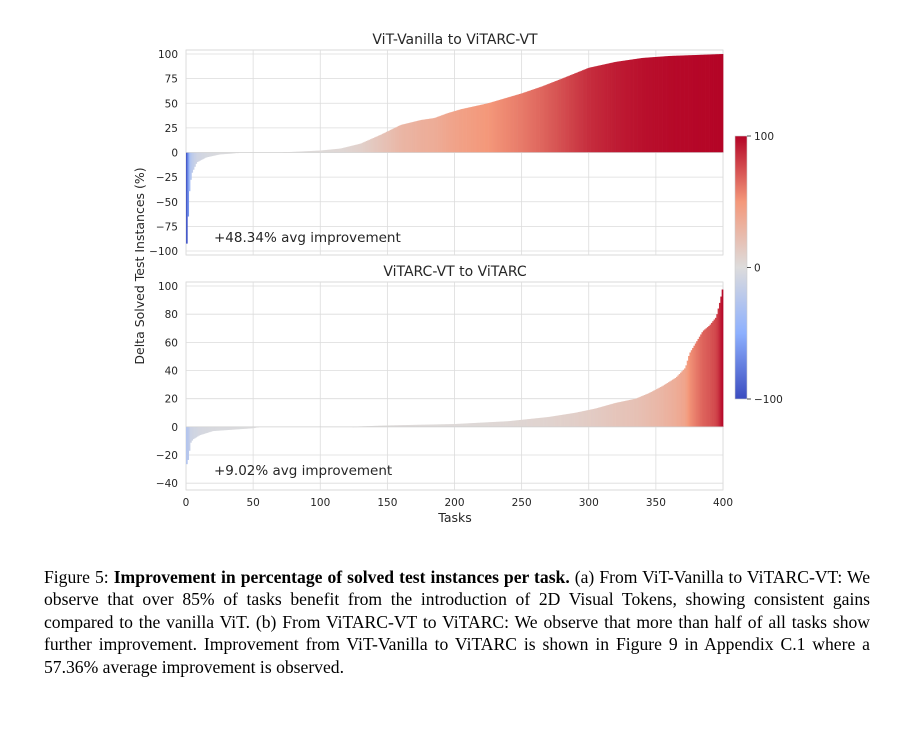 This screenshot has height=730, width=923. What do you see at coordinates (167, 178) in the screenshot?
I see `top-y-tick-label: −25` at bounding box center [167, 178].